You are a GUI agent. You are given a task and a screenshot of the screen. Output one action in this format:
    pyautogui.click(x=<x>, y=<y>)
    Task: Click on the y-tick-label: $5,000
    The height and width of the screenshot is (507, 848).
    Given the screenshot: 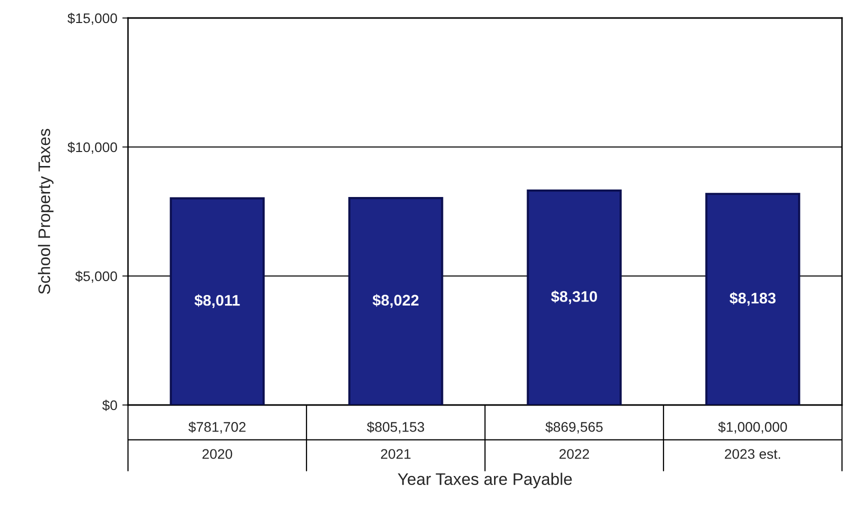 What is the action you would take?
    pyautogui.click(x=96, y=276)
    